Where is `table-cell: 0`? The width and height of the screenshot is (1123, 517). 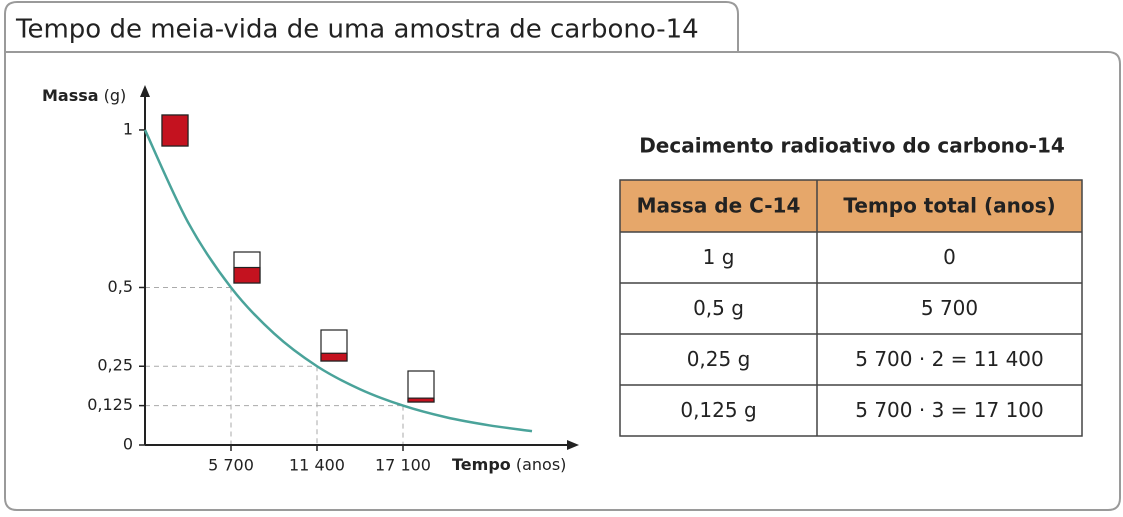
table-cell: 0 is located at coordinates (949, 257).